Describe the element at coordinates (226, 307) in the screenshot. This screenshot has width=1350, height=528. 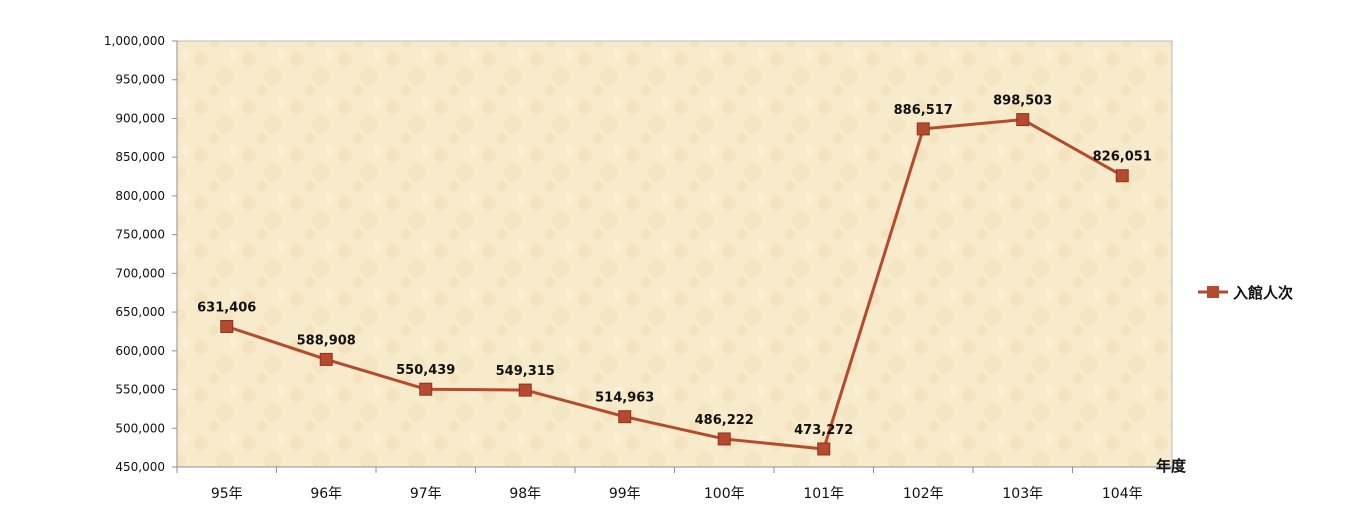
I see `data-label: 631,406` at that location.